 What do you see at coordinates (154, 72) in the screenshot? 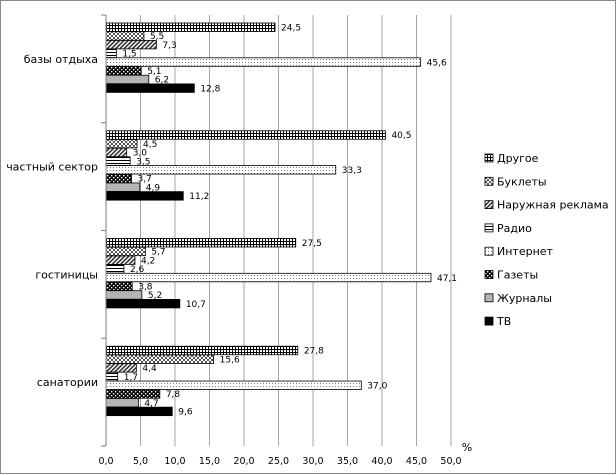
I see `data-label: 5,1` at bounding box center [154, 72].